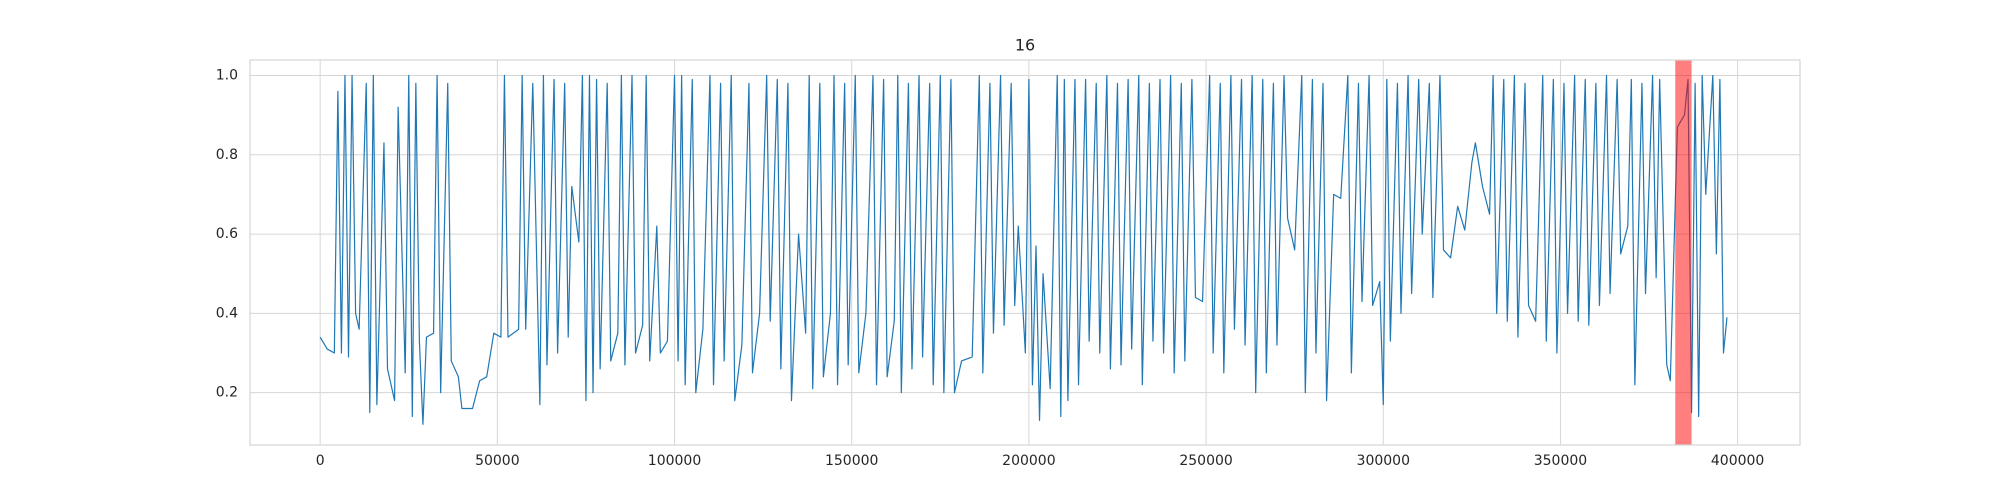 The image size is (2000, 500). I want to click on x-tick-label: 50000, so click(497, 461).